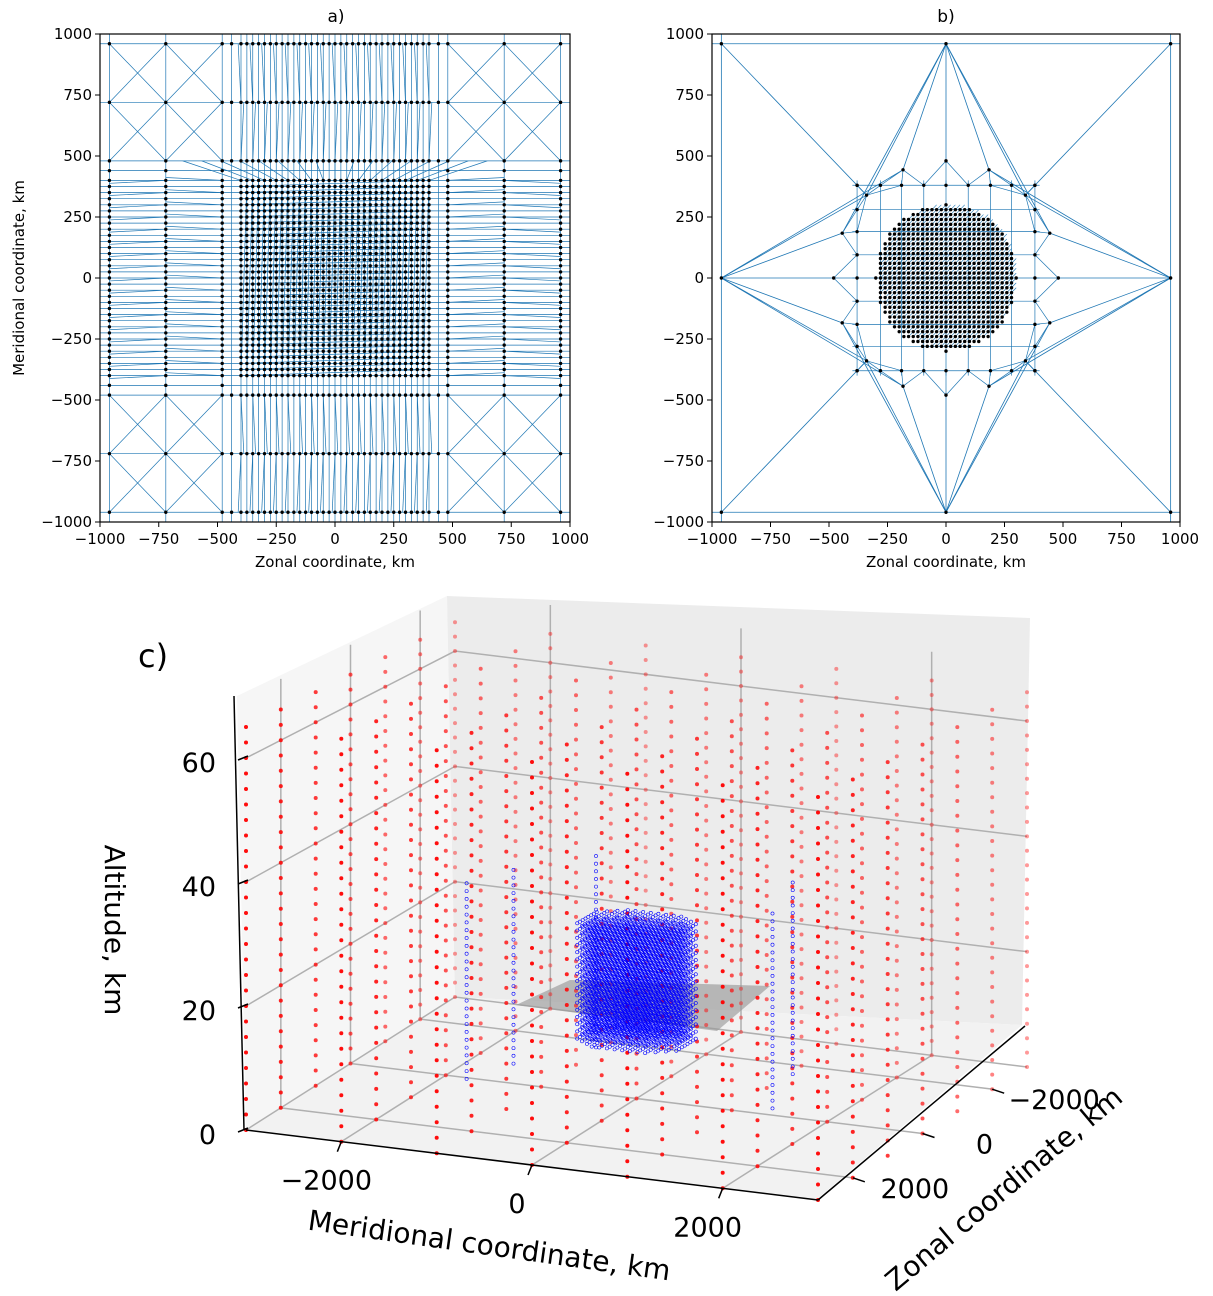 Image resolution: width=1213 pixels, height=1296 pixels. What do you see at coordinates (689, 156) in the screenshot?
I see `panel-b-ytick-label: 500` at bounding box center [689, 156].